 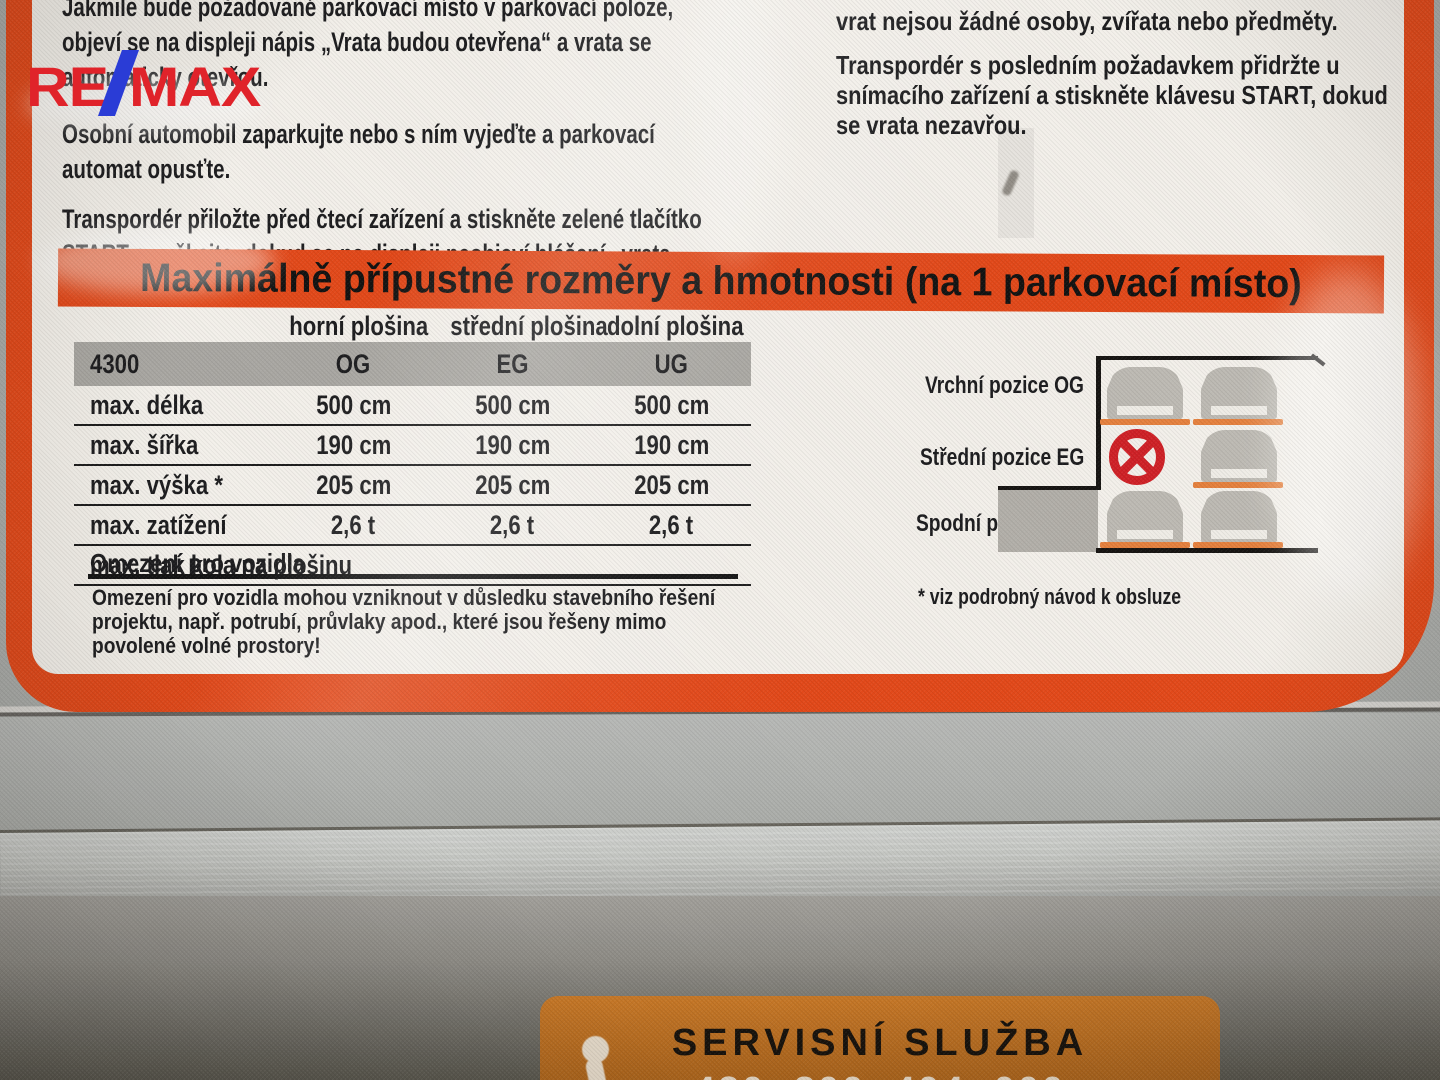 I want to click on service-sticker: SERVISNÍ SLUŽBA 420 800 404 000, so click(x=880, y=1038).